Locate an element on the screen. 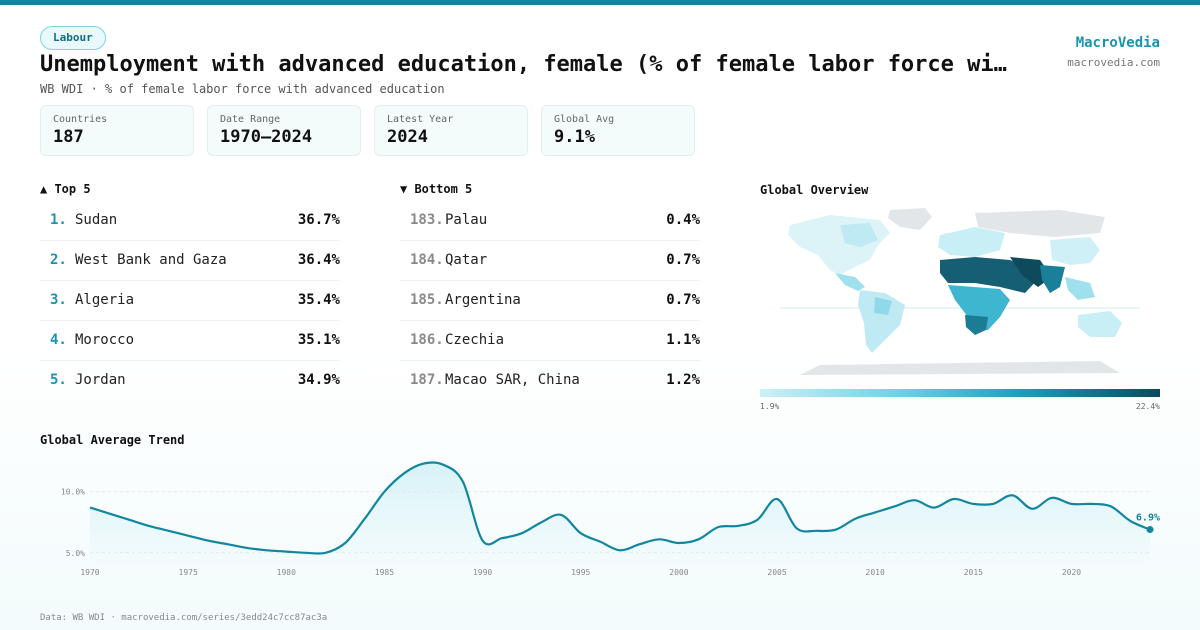  country-name: Macao SAR, China is located at coordinates (512, 380).